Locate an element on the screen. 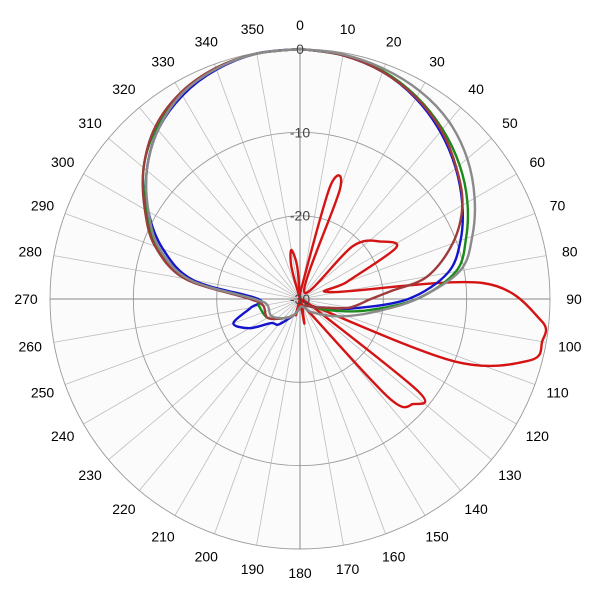  radial-tick-label: 0 is located at coordinates (300, 49).